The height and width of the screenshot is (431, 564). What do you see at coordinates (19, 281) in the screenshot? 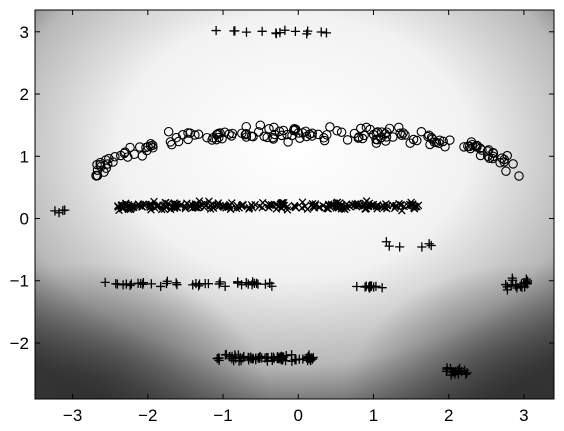
I see `y-tick-label: −1` at bounding box center [19, 281].